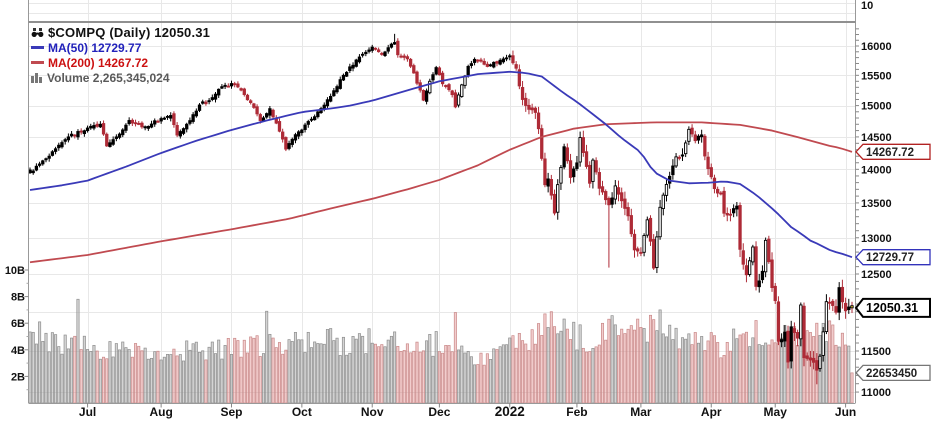 Image resolution: width=936 pixels, height=423 pixels. I want to click on svg-text: 11000, so click(876, 393).